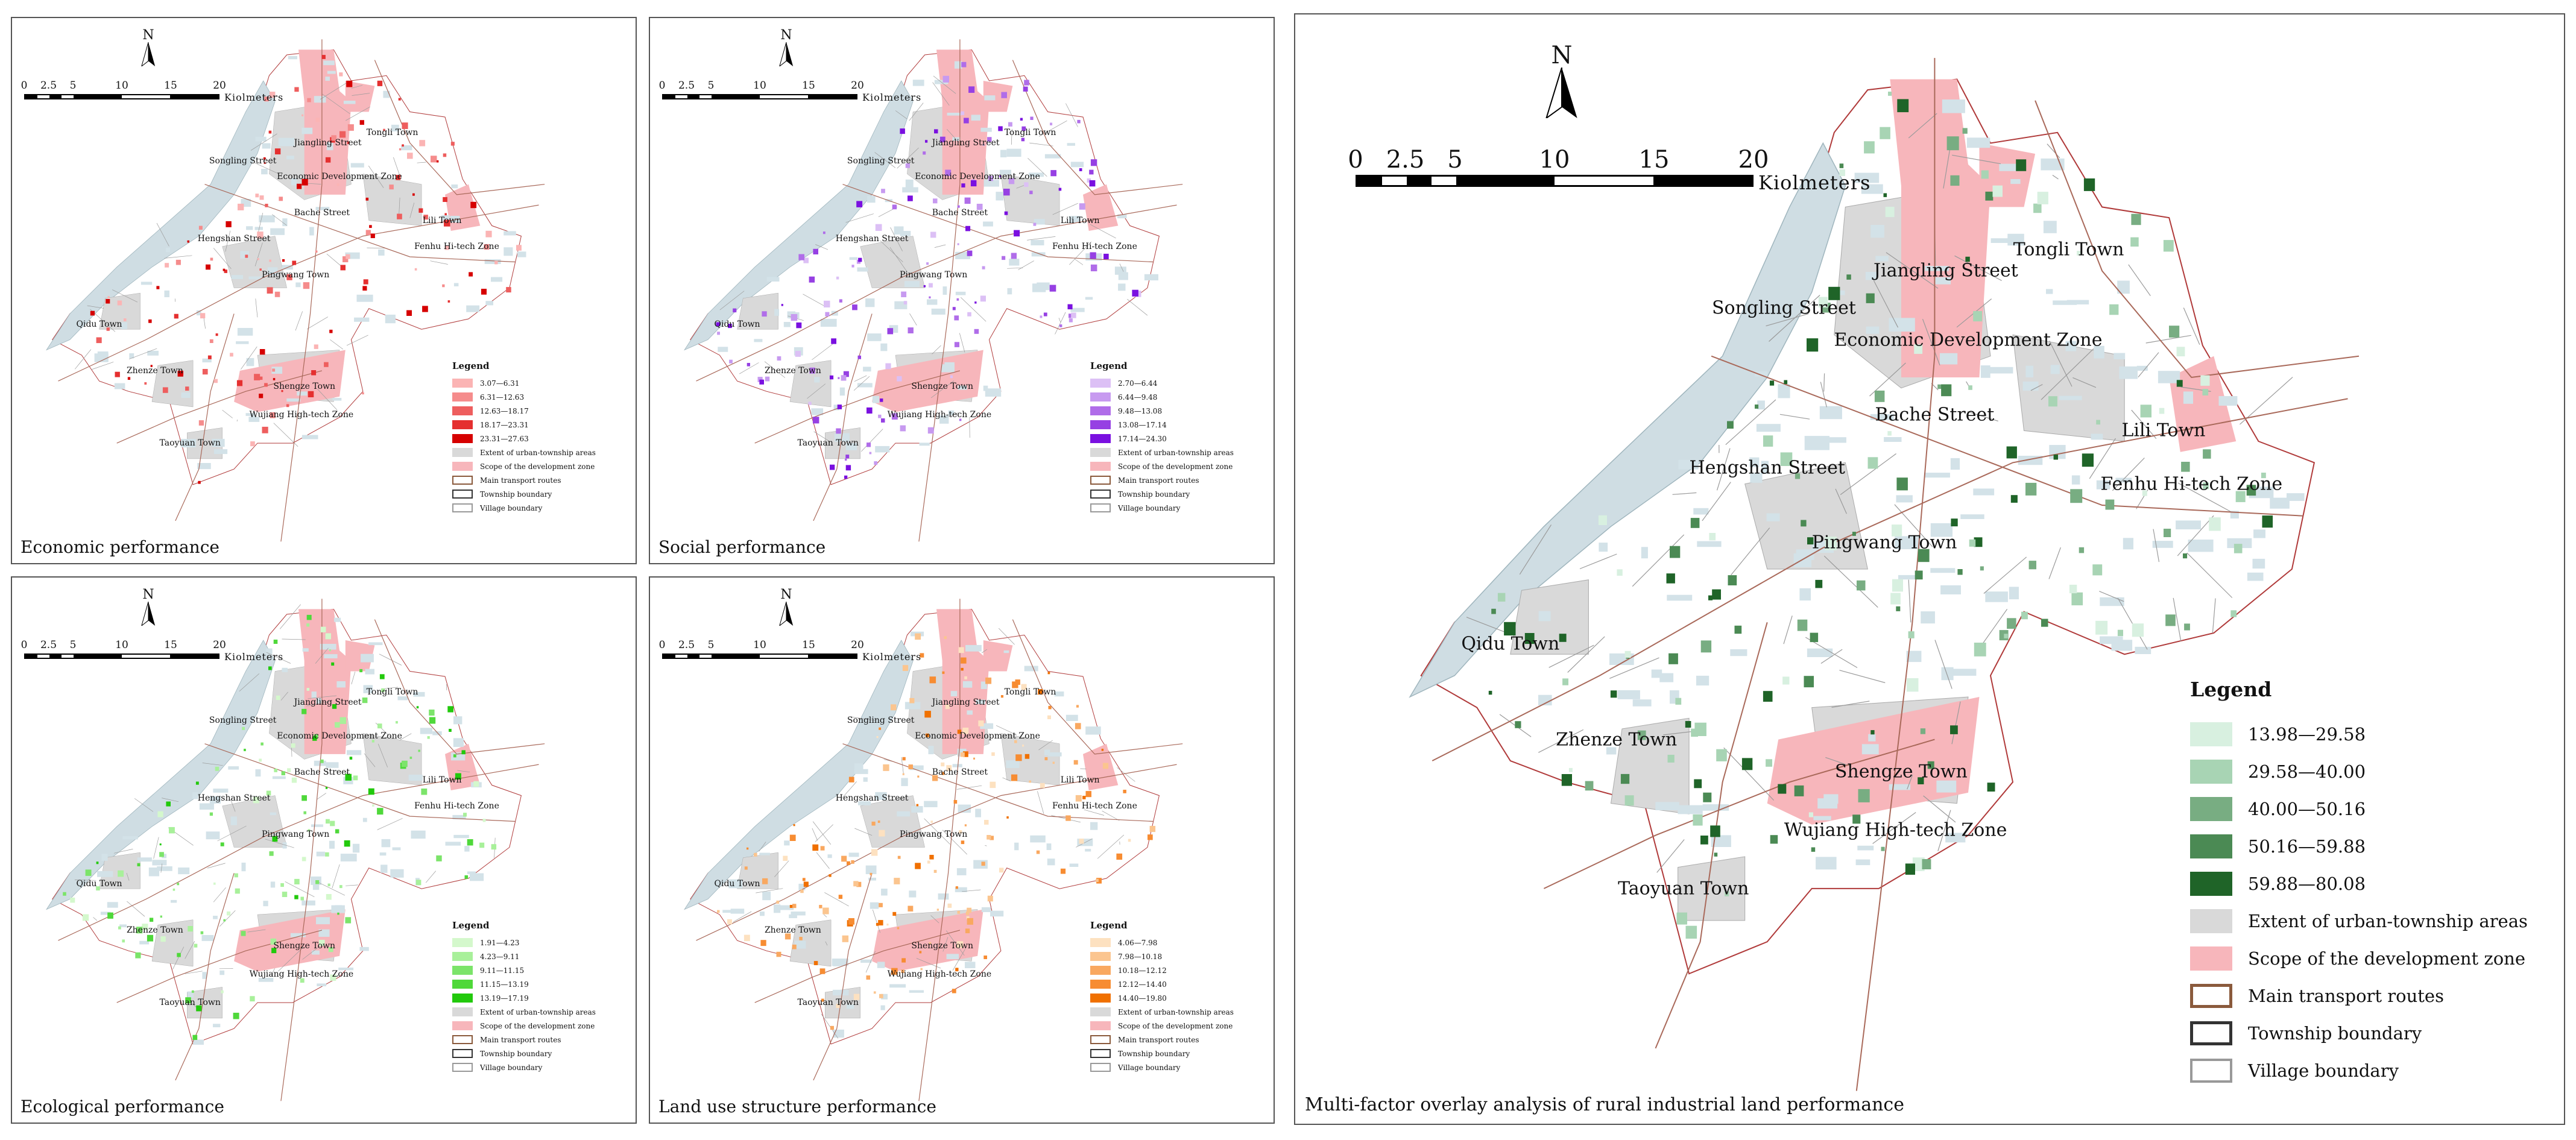  What do you see at coordinates (537, 466) in the screenshot?
I see `legend-layer-label: Scope of the development zone` at bounding box center [537, 466].